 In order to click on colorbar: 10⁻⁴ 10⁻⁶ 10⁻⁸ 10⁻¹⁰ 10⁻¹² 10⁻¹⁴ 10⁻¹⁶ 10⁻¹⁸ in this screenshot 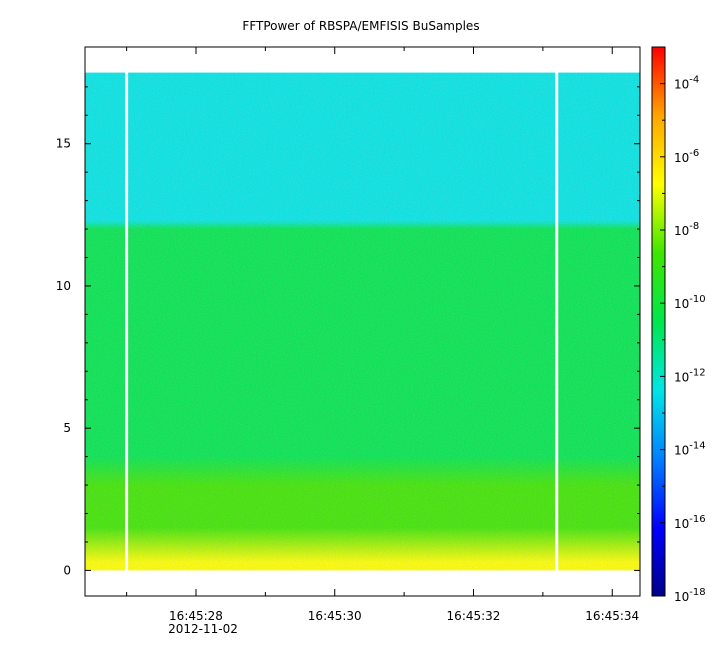, I will do `click(678, 325)`.